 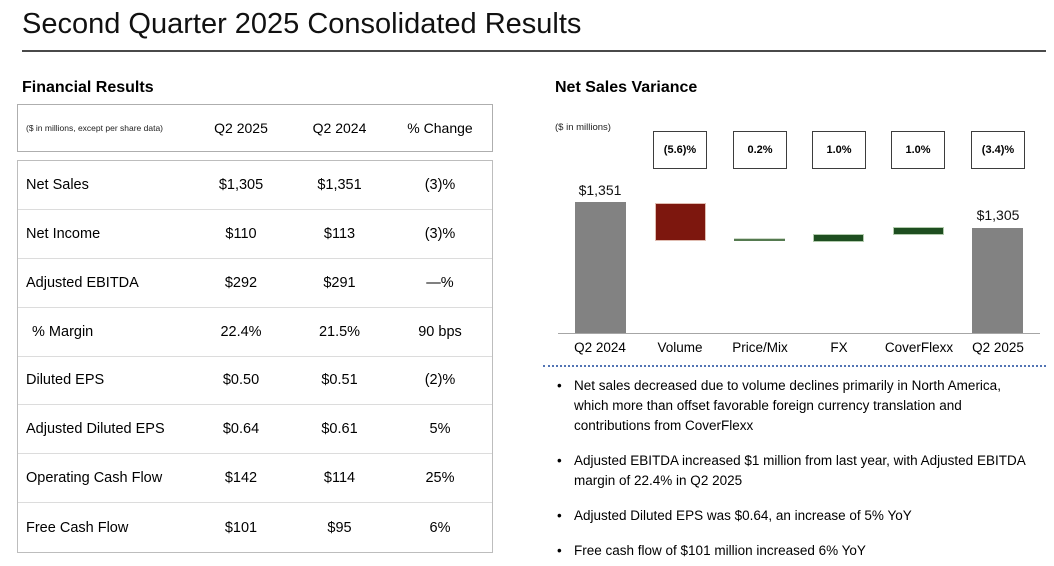 I want to click on pct-label-q2-2025: (3.4)%, so click(x=998, y=150).